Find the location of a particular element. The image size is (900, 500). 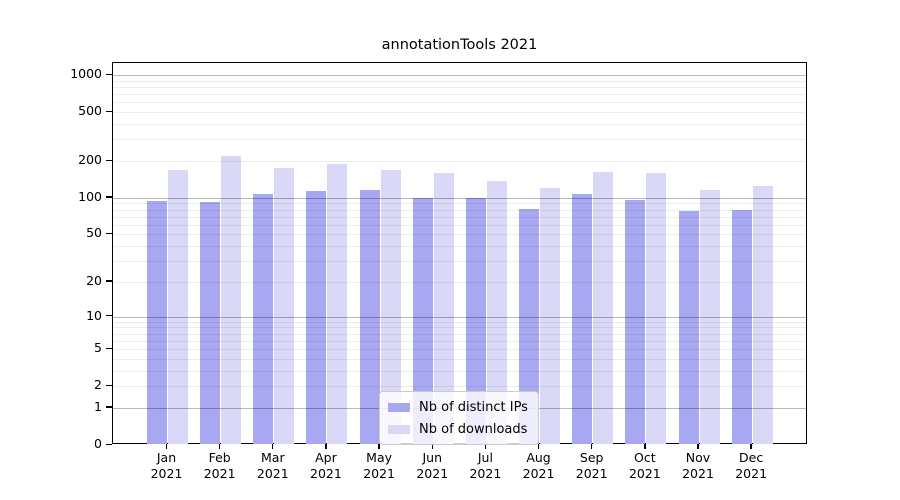

bar-downloads-oct is located at coordinates (656, 308).